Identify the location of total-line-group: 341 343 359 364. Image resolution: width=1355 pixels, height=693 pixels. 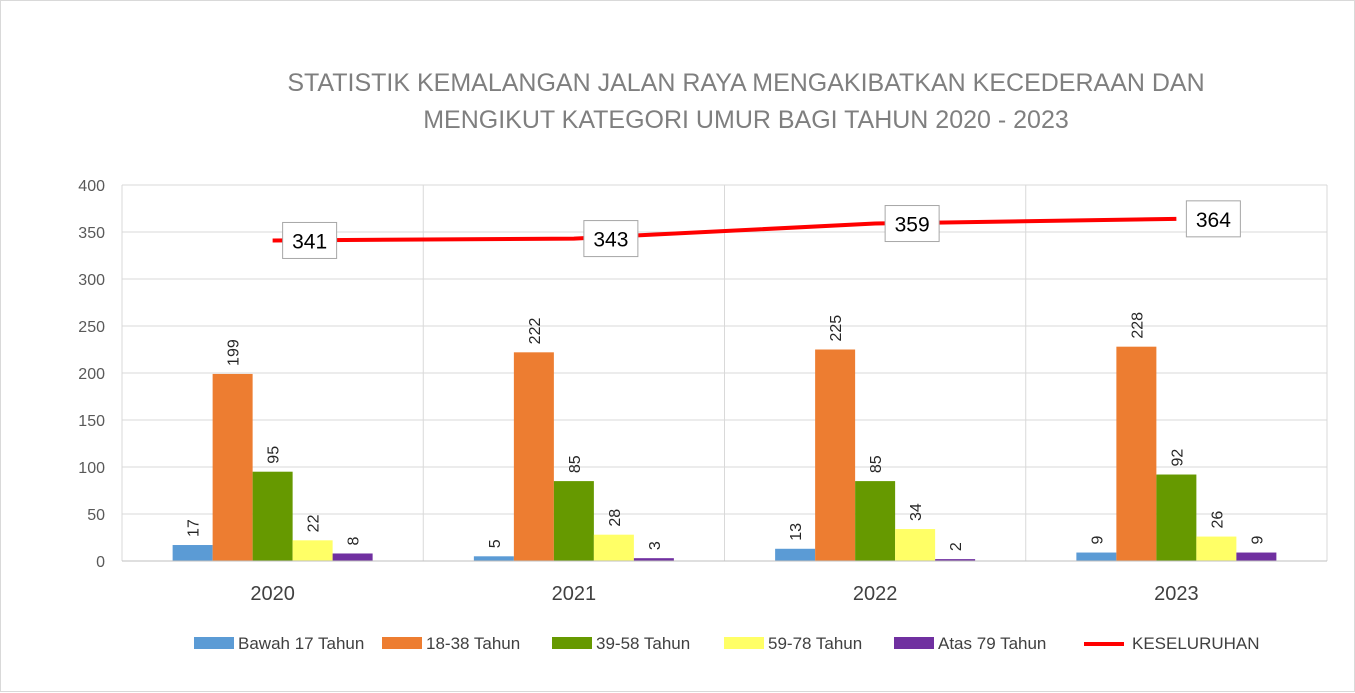
(756, 229).